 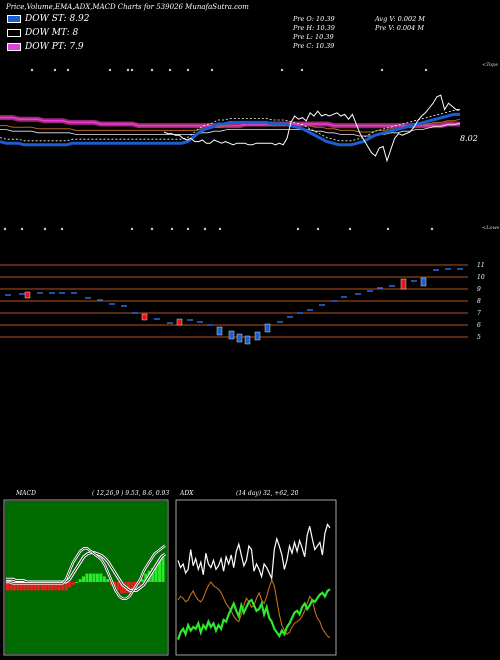 I want to click on ema-mid-line, so click(x=230, y=125).